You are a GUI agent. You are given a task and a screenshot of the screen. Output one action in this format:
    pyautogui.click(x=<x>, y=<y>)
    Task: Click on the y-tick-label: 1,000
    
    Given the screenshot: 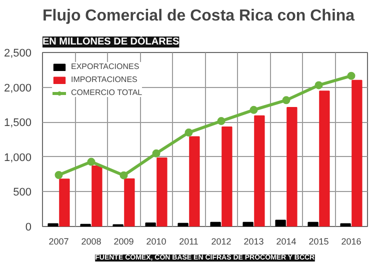 What is the action you would take?
    pyautogui.click(x=18, y=158)
    